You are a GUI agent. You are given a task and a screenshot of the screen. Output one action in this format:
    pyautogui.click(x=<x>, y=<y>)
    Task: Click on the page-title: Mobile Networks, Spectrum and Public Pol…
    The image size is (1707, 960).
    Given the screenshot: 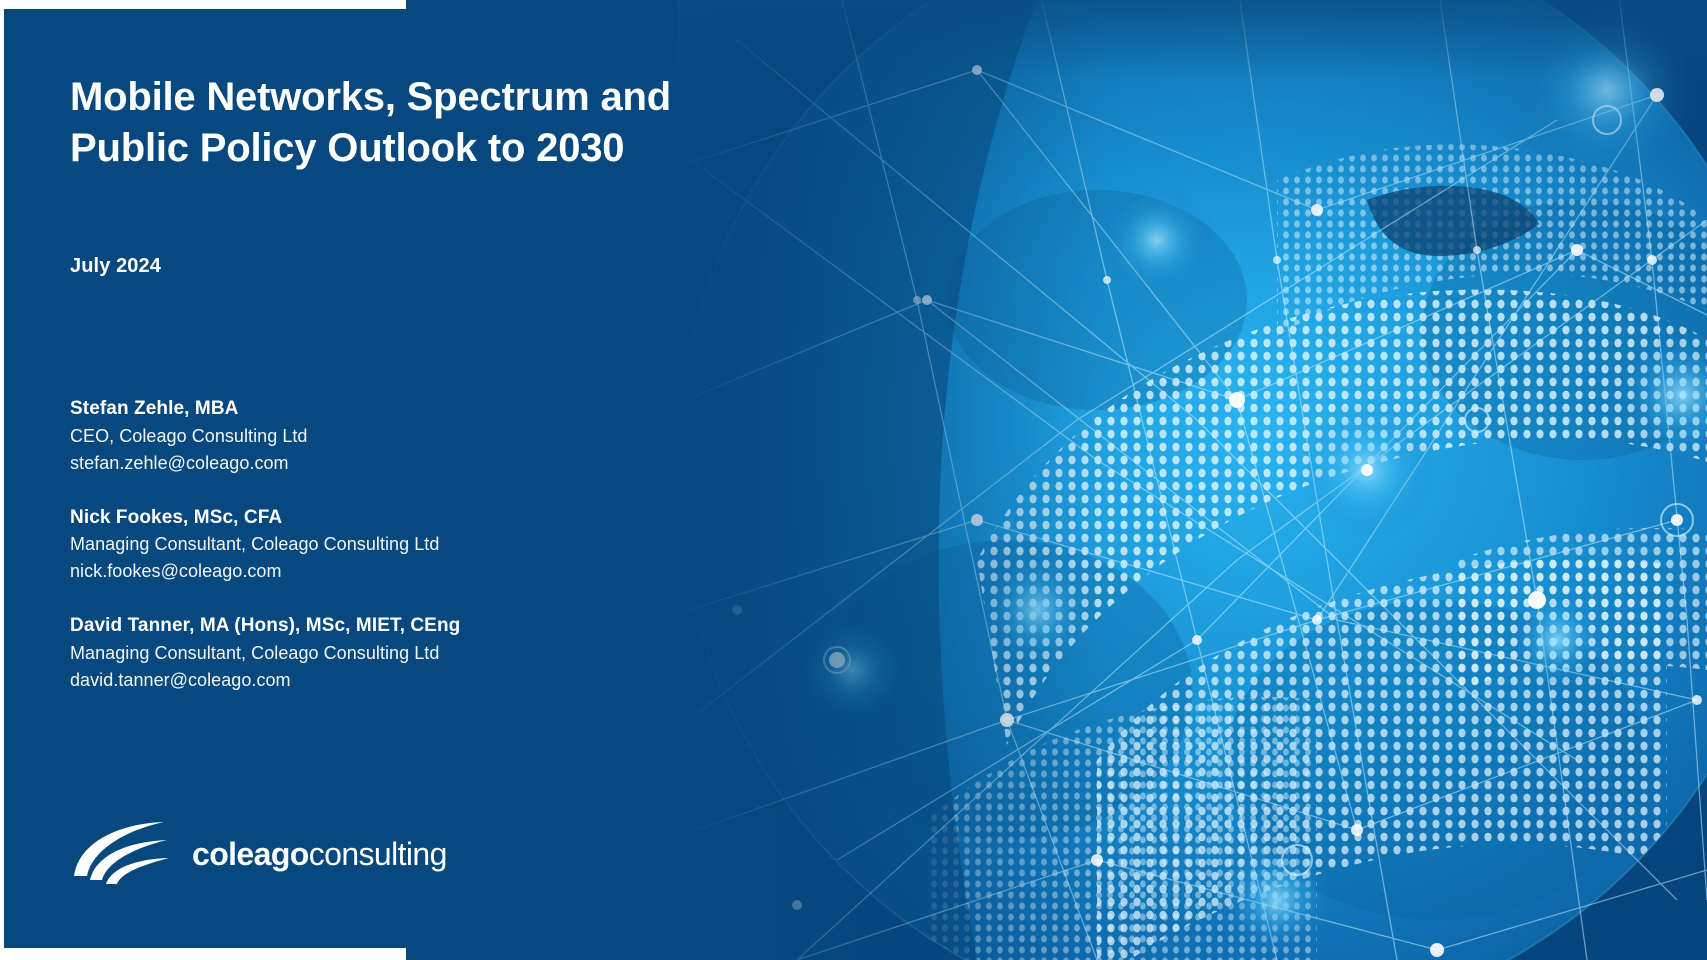 What is the action you would take?
    pyautogui.click(x=370, y=123)
    